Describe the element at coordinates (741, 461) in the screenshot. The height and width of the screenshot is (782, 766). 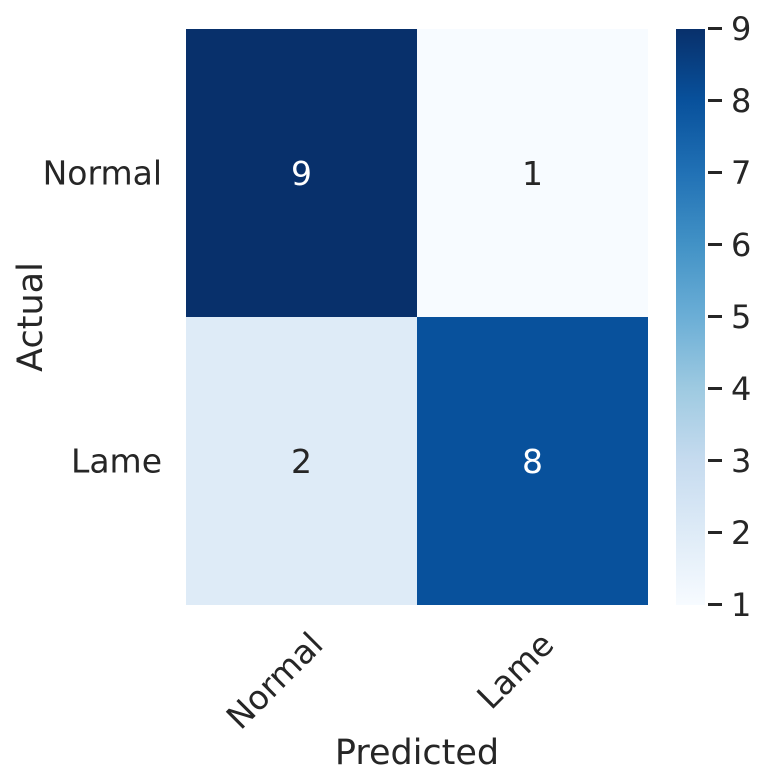
I see `colorbar-tick-label-3: 3` at that location.